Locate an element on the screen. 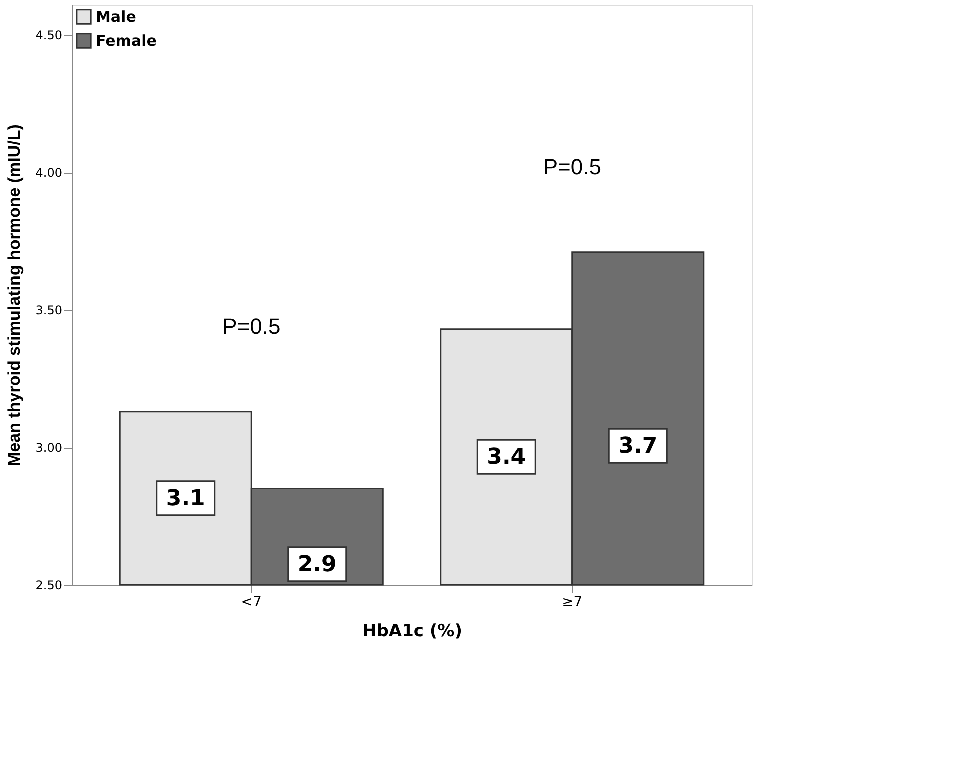  x-tick-label: <7 is located at coordinates (251, 602).